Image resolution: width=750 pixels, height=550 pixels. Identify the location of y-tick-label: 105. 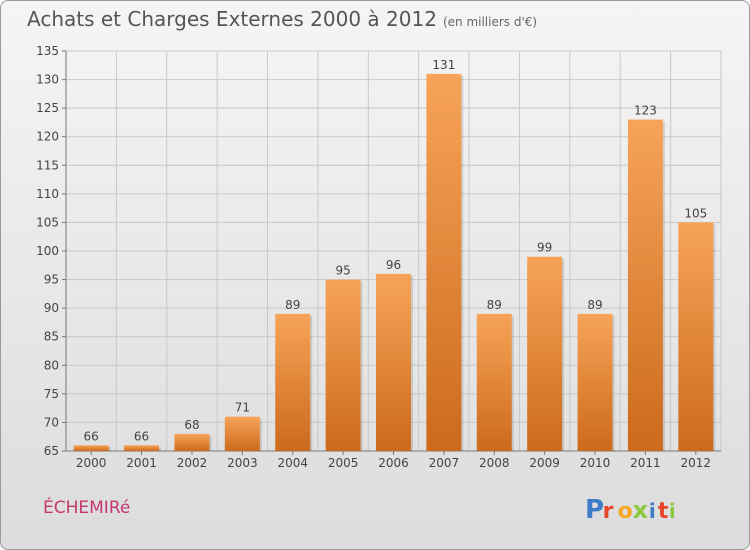
(47, 222).